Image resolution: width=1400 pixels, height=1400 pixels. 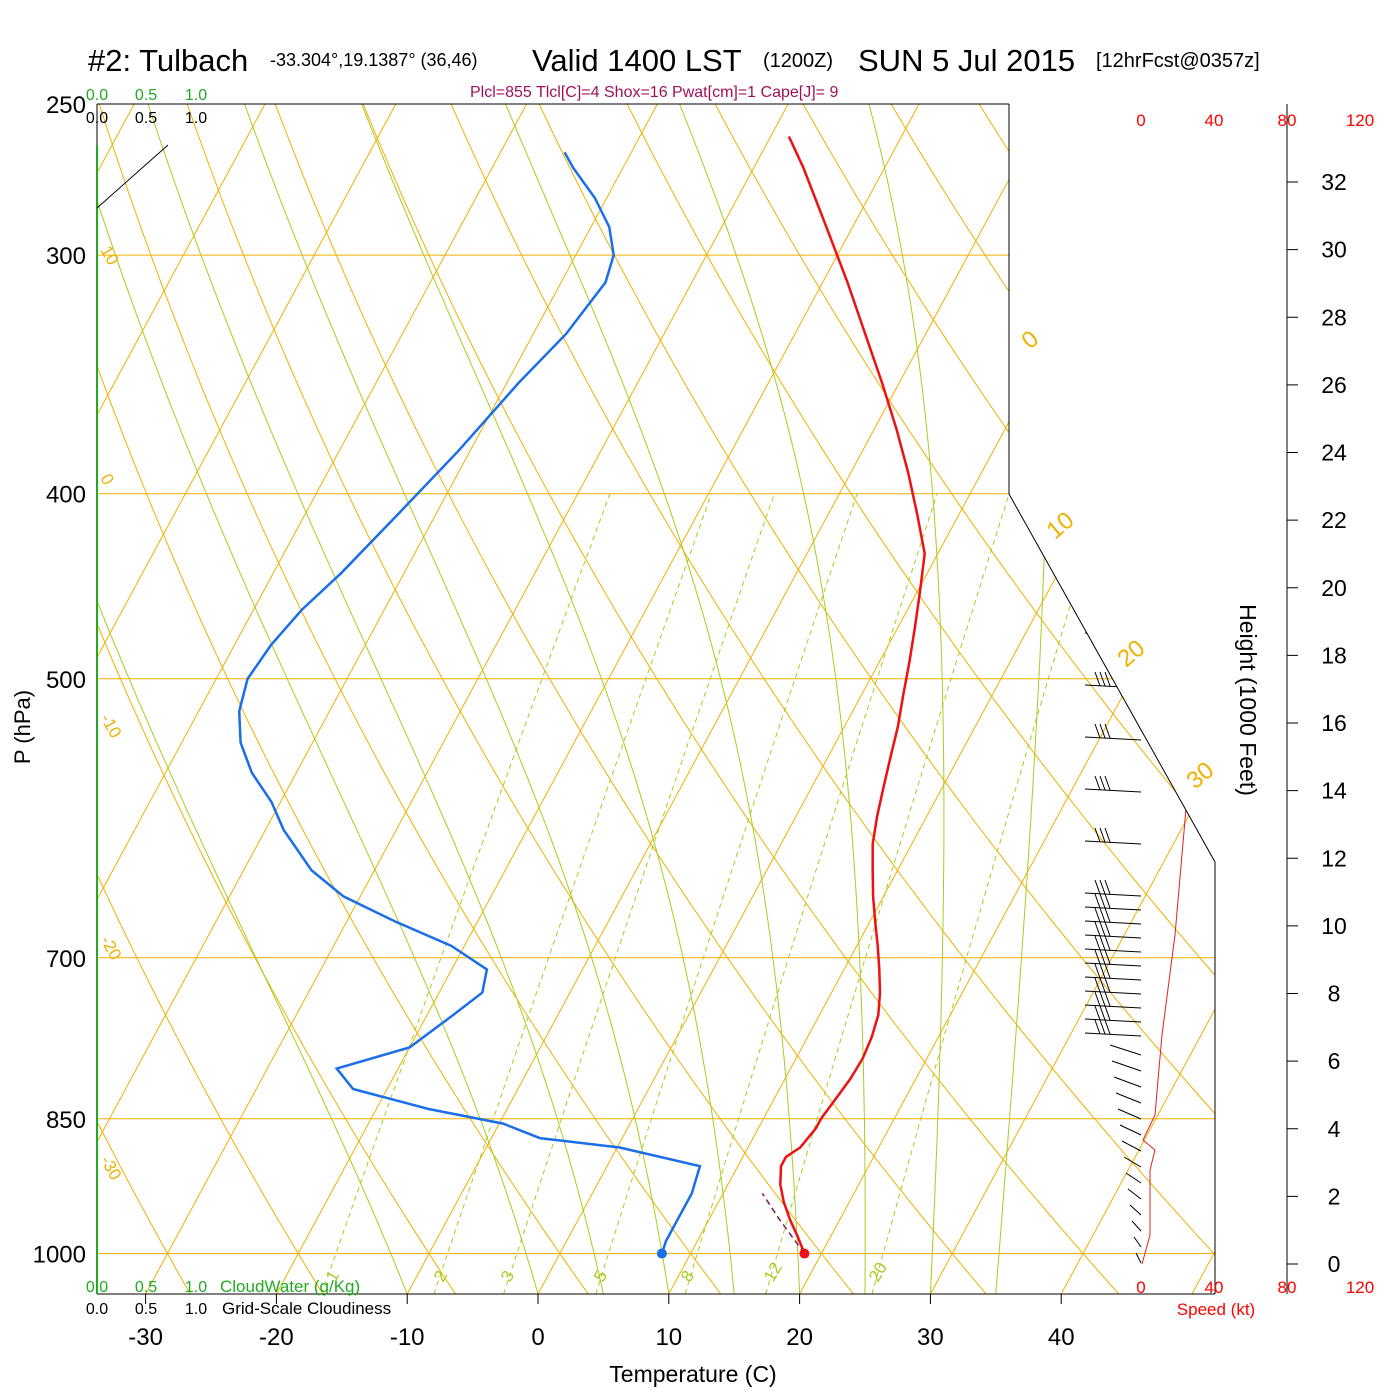 I want to click on mixing-ratio-label: 20, so click(x=878, y=1272).